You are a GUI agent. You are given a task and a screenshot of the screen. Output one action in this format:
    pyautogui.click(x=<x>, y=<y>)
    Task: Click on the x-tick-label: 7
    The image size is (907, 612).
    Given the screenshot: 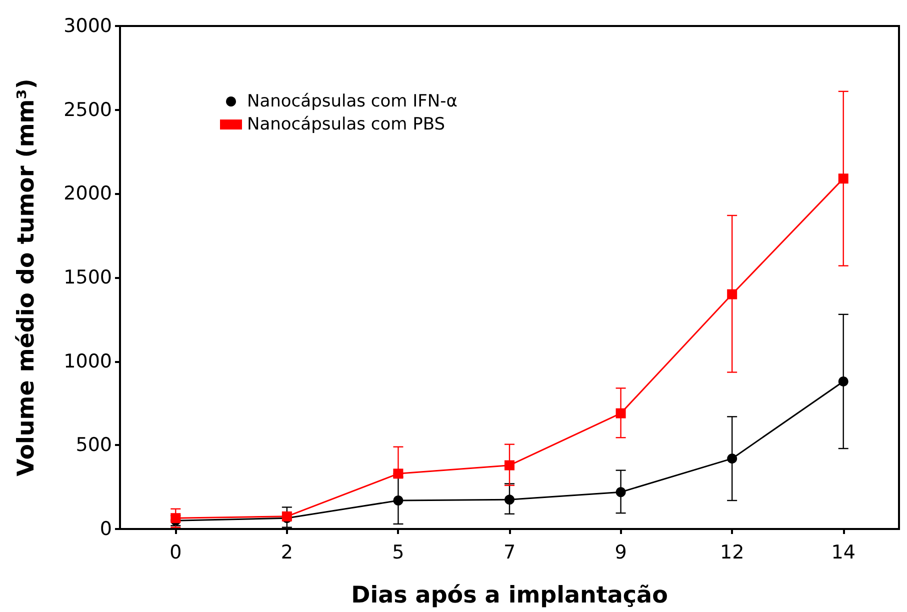 What is the action you would take?
    pyautogui.click(x=509, y=553)
    